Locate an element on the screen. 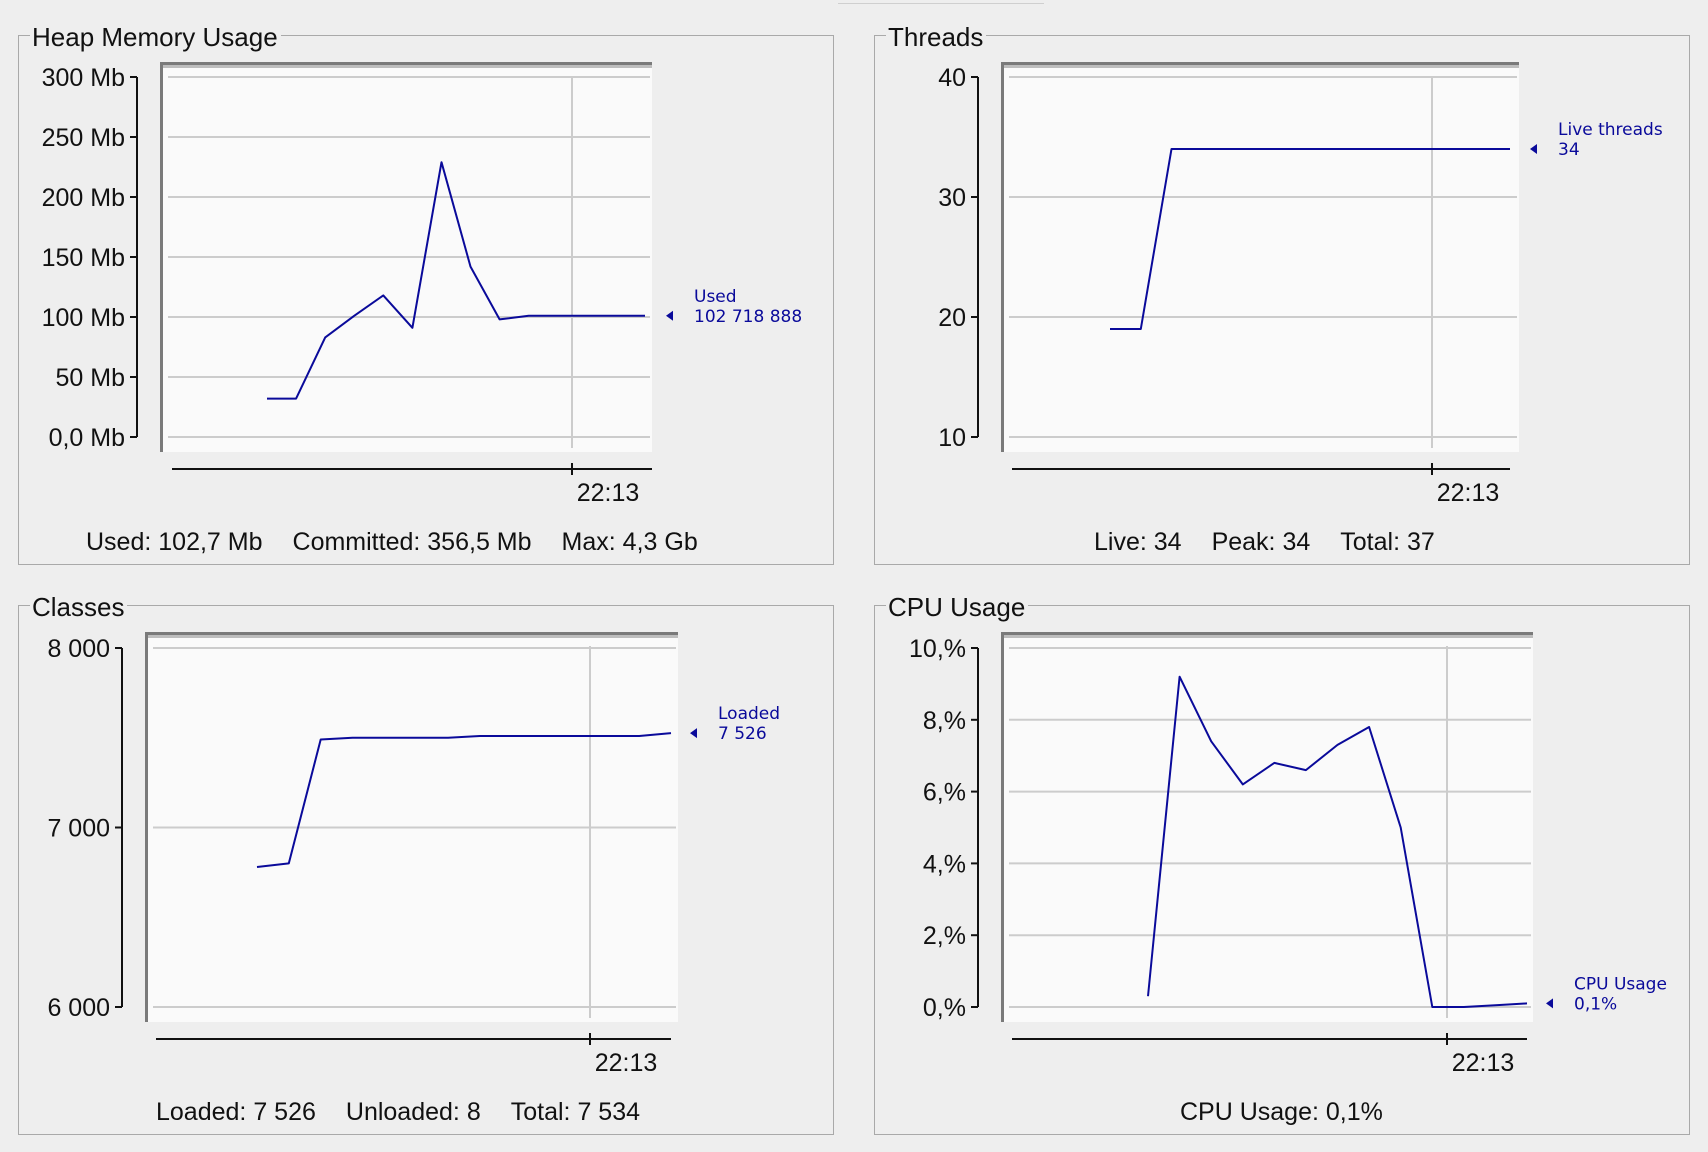  y-tick-label: 30 is located at coordinates (952, 198).